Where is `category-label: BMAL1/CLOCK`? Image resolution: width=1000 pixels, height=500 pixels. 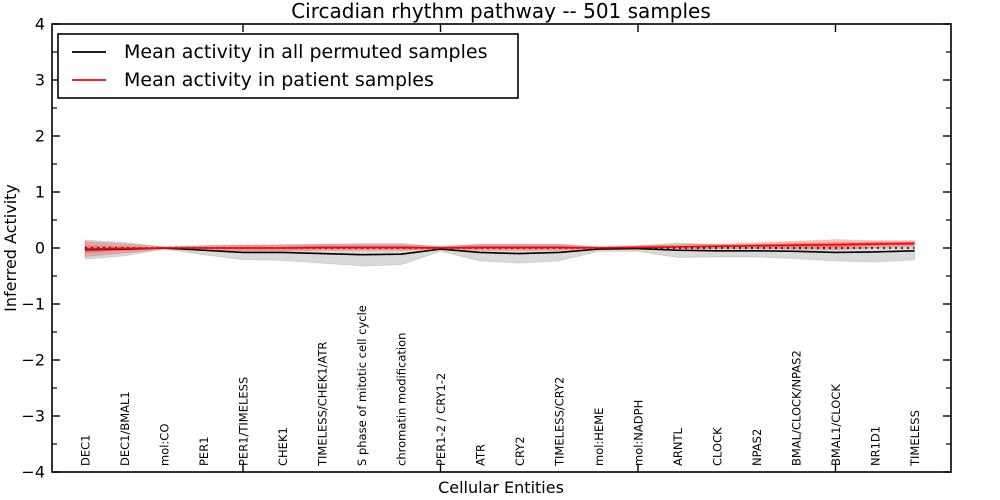 category-label: BMAL1/CLOCK is located at coordinates (836, 425).